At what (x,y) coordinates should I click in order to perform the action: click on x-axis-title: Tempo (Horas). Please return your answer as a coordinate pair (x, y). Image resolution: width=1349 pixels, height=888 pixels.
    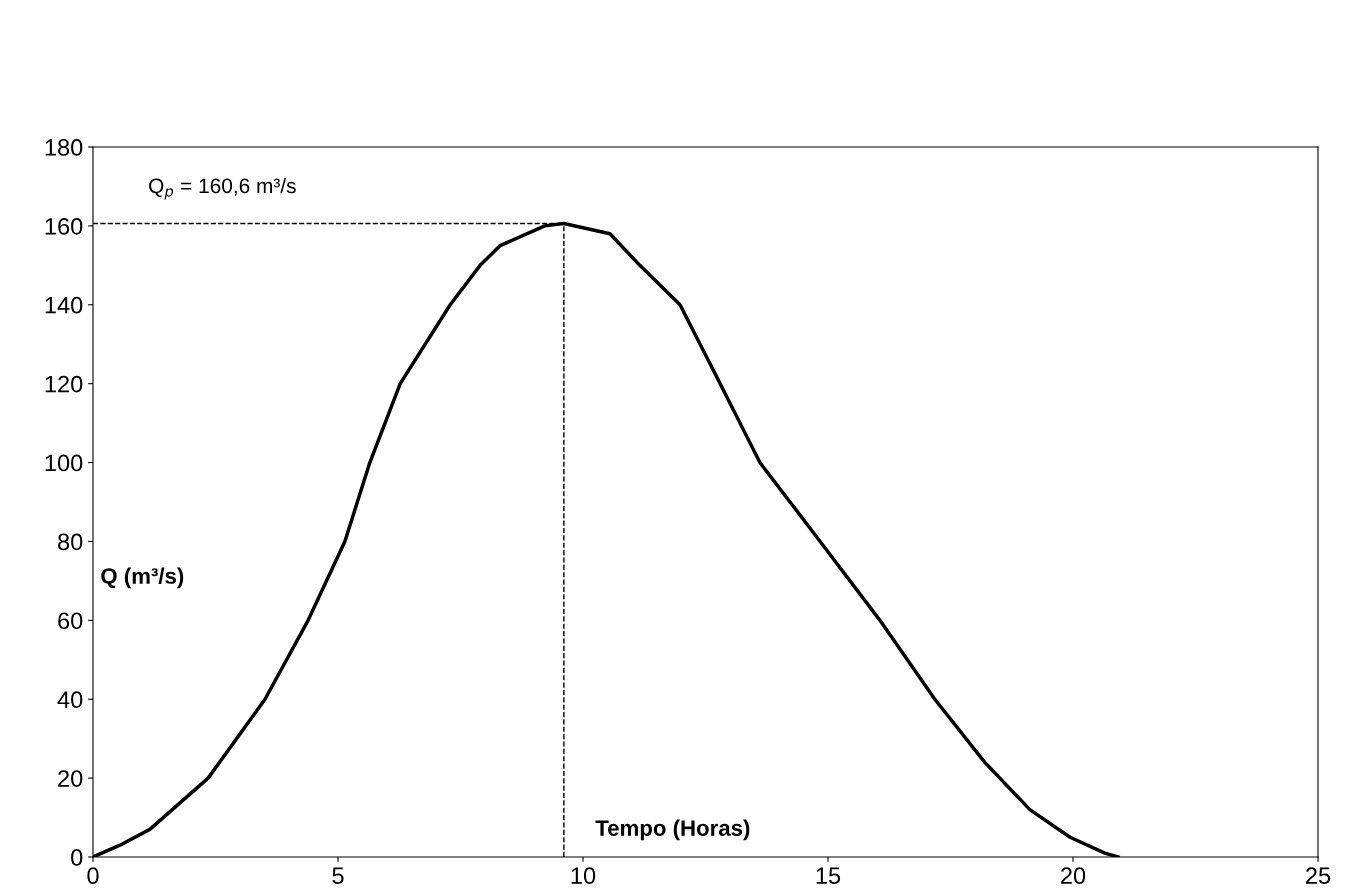
    Looking at the image, I should click on (672, 830).